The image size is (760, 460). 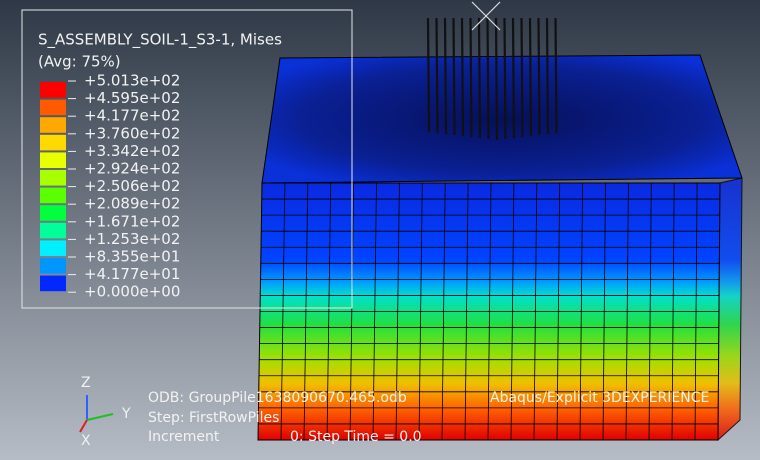 What do you see at coordinates (160, 40) in the screenshot?
I see `legend-title: S_ASSEMBLY_SOIL-1_S3-1, Mises` at bounding box center [160, 40].